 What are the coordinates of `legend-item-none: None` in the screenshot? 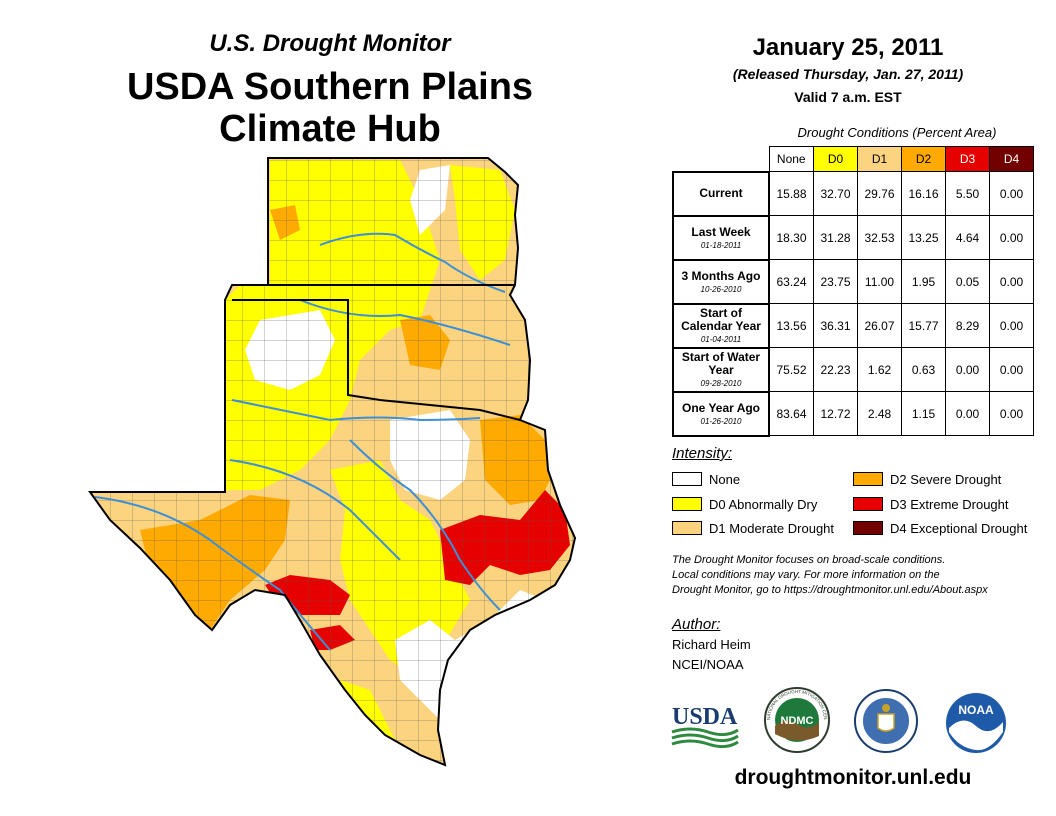 It's located at (706, 479).